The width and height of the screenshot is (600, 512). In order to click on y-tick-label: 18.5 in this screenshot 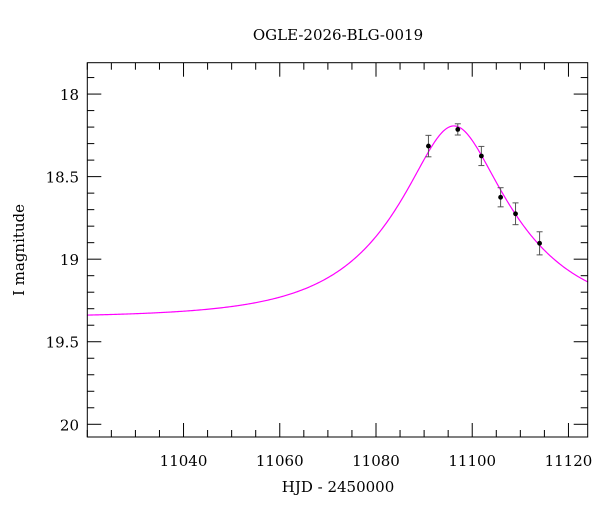, I will do `click(62, 178)`.